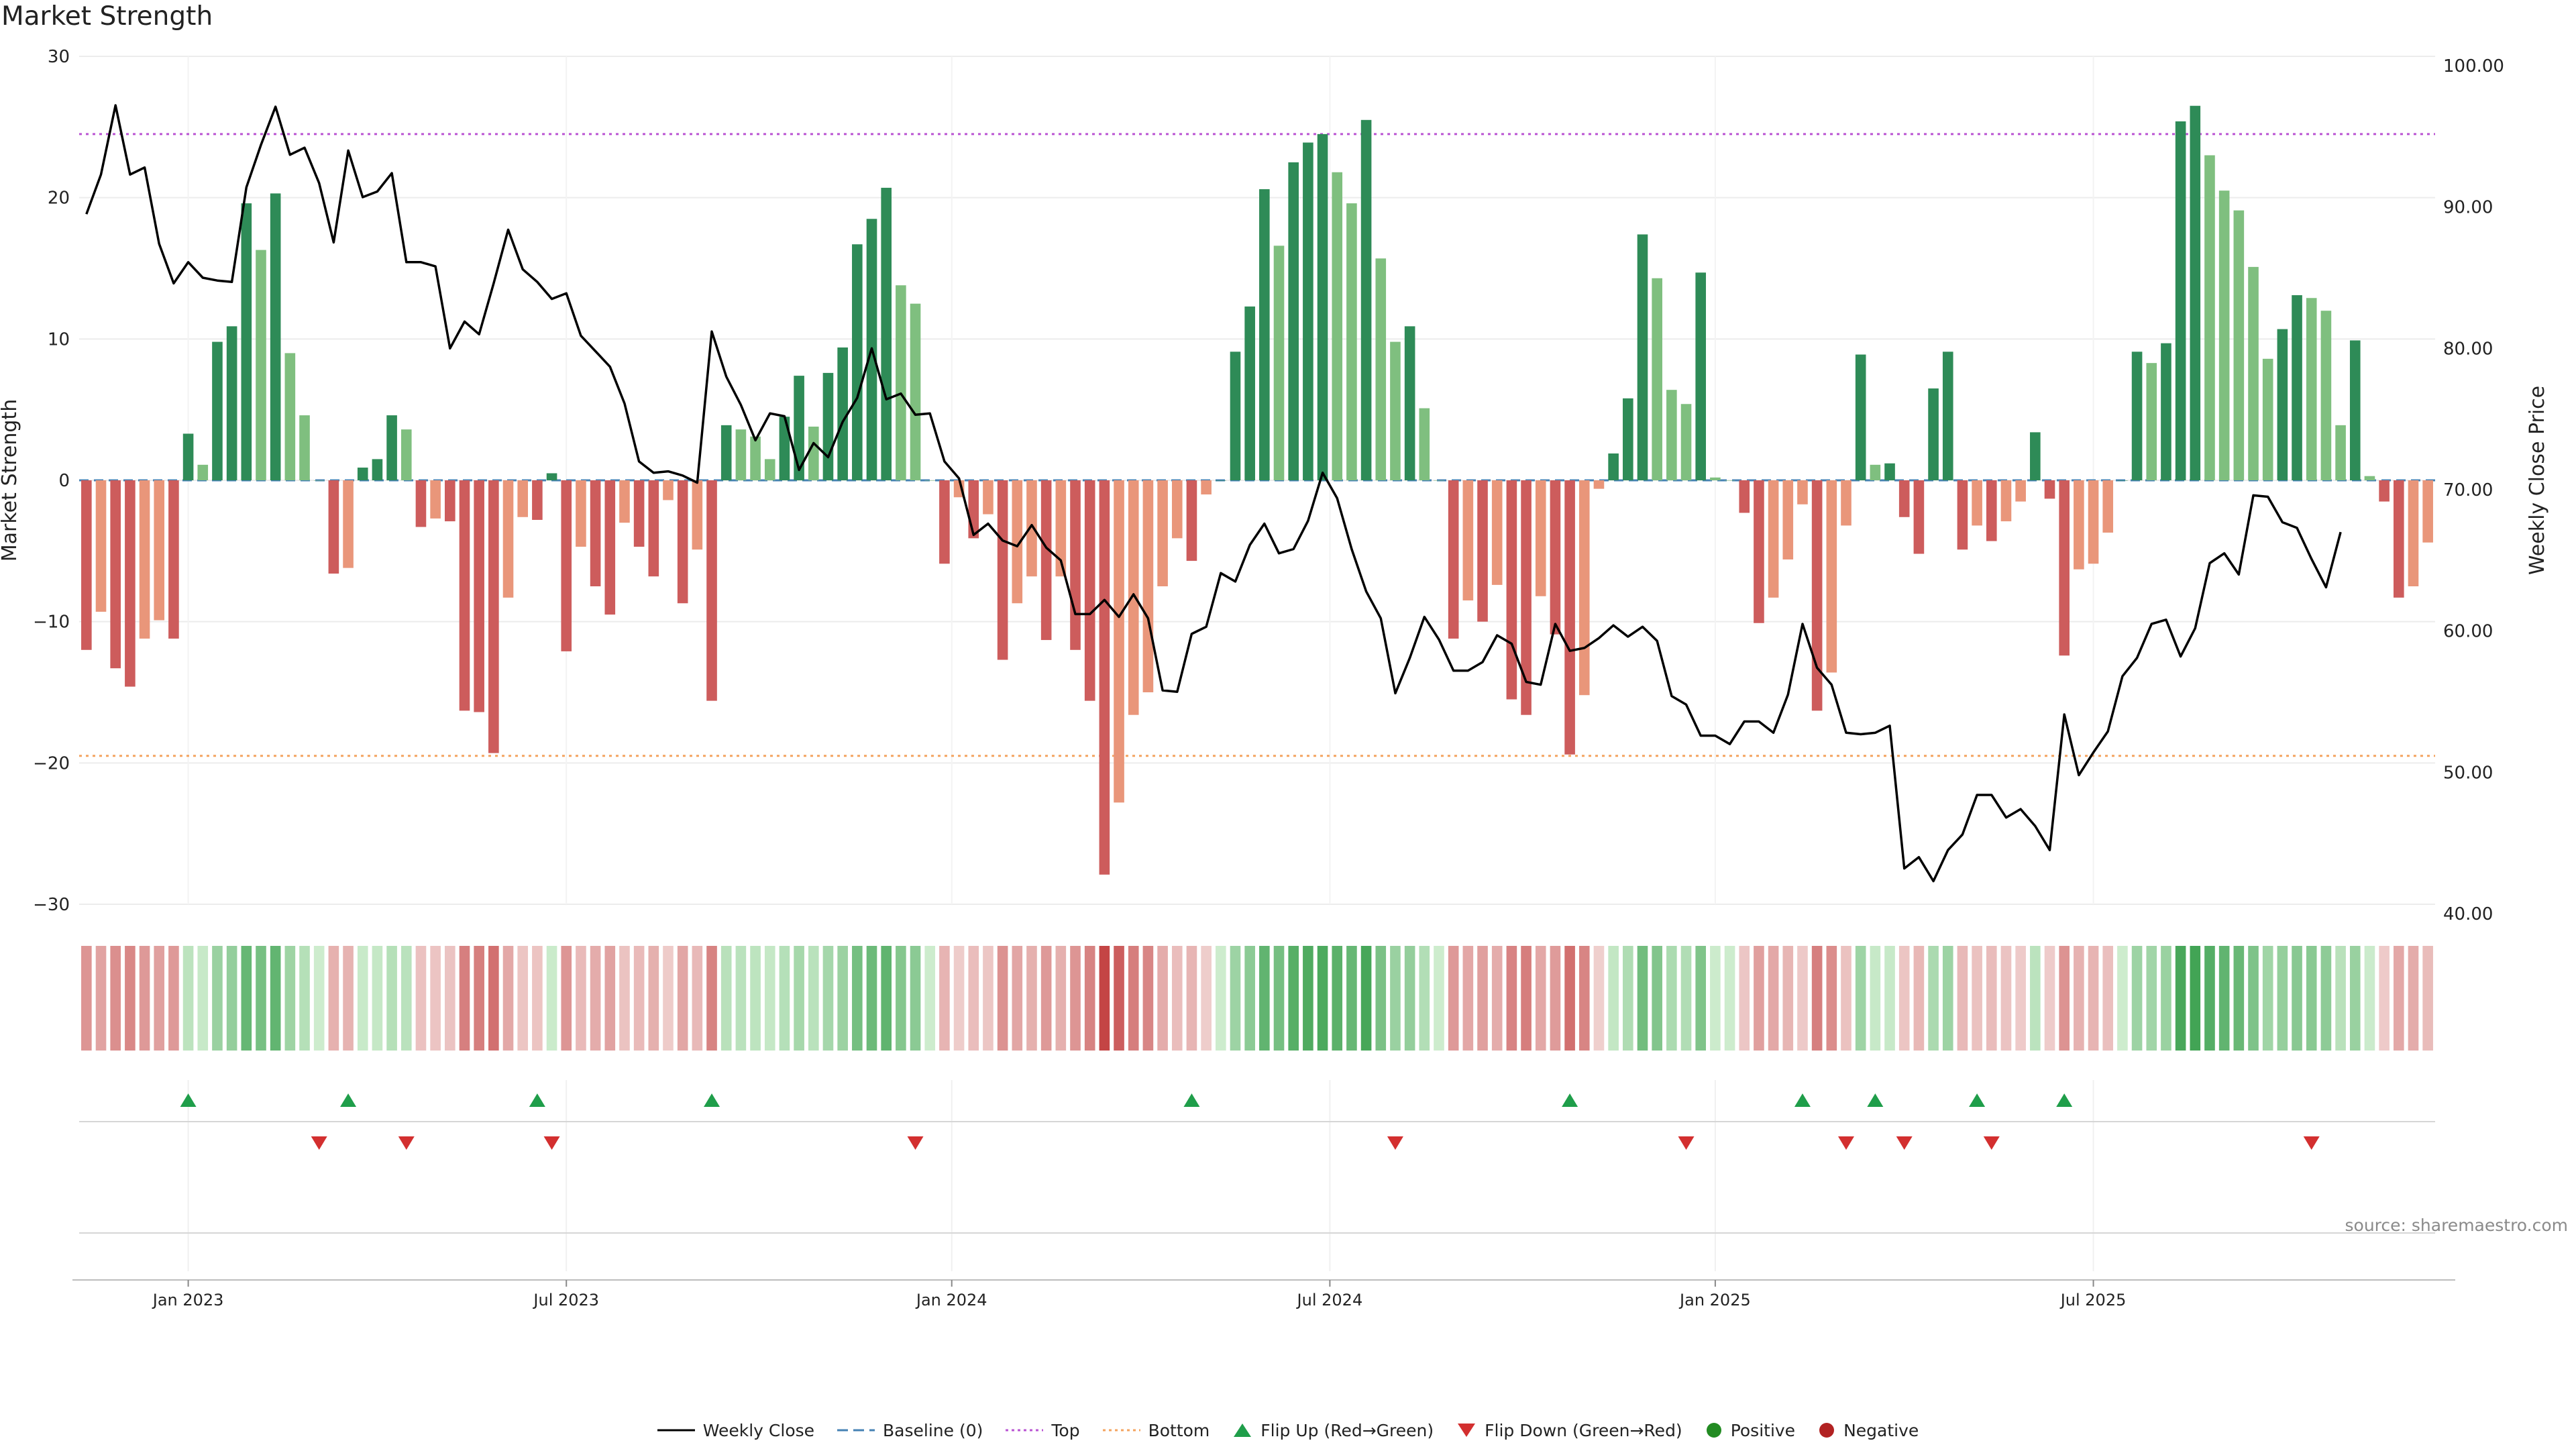  Describe the element at coordinates (59, 199) in the screenshot. I see `y-tick-label-left: 20` at that location.